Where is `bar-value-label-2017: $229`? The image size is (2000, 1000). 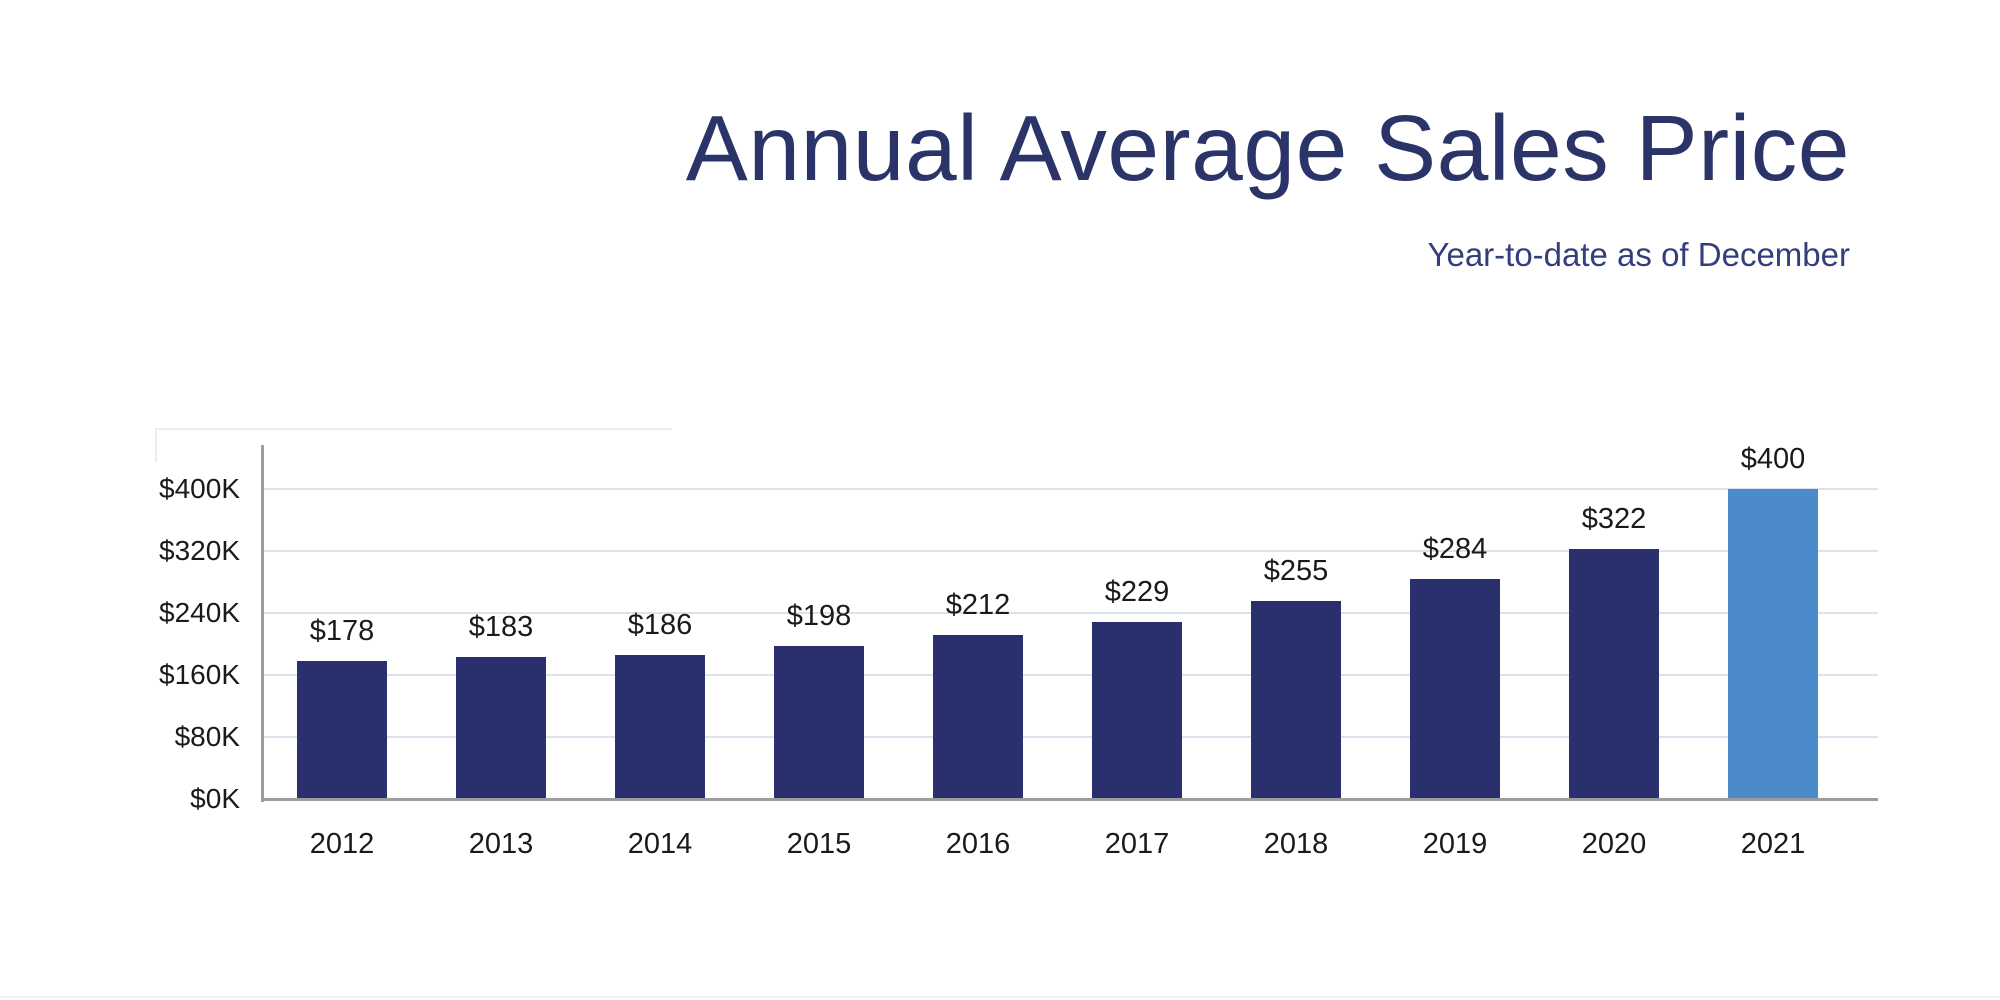
bar-value-label-2017: $229 is located at coordinates (1137, 591).